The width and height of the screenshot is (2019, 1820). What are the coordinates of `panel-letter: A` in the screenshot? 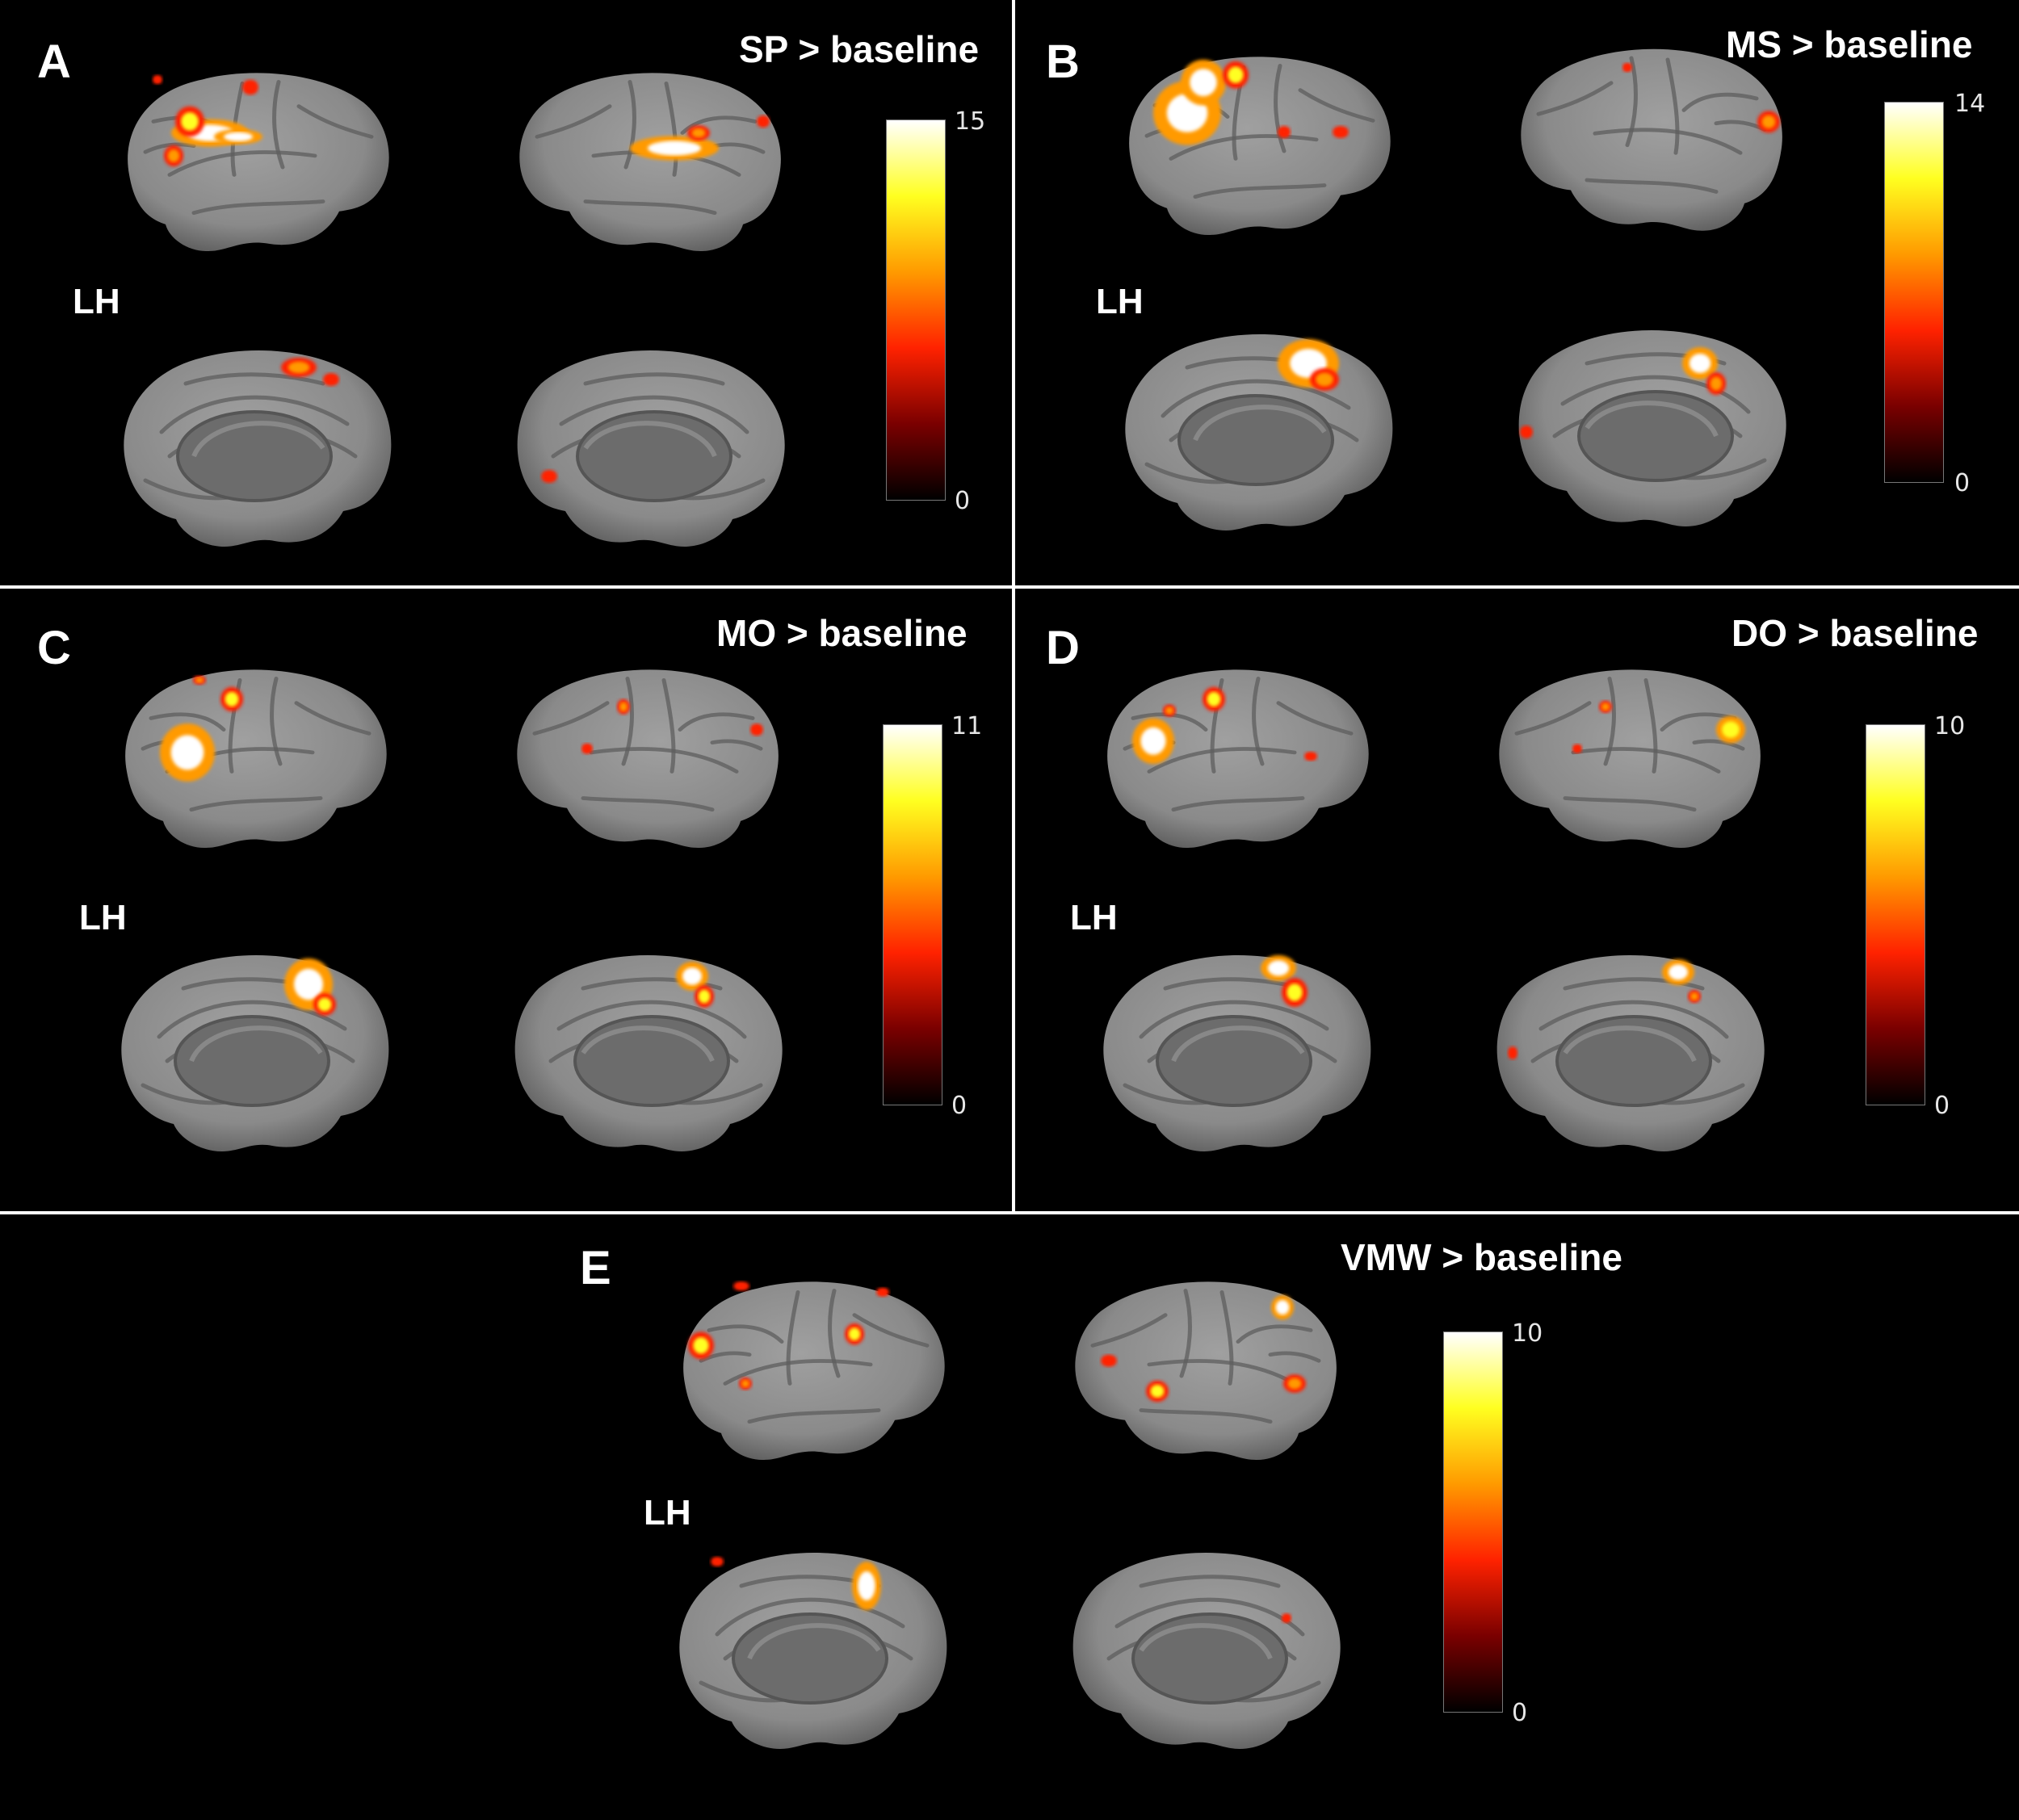 It's located at (54, 62).